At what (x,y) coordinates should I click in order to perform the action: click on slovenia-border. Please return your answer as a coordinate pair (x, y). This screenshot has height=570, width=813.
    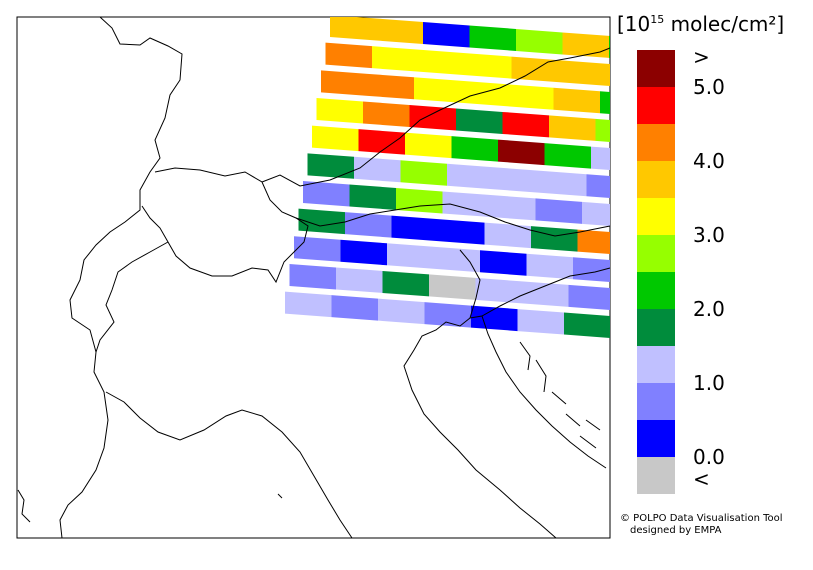
    Looking at the image, I should click on (535, 284).